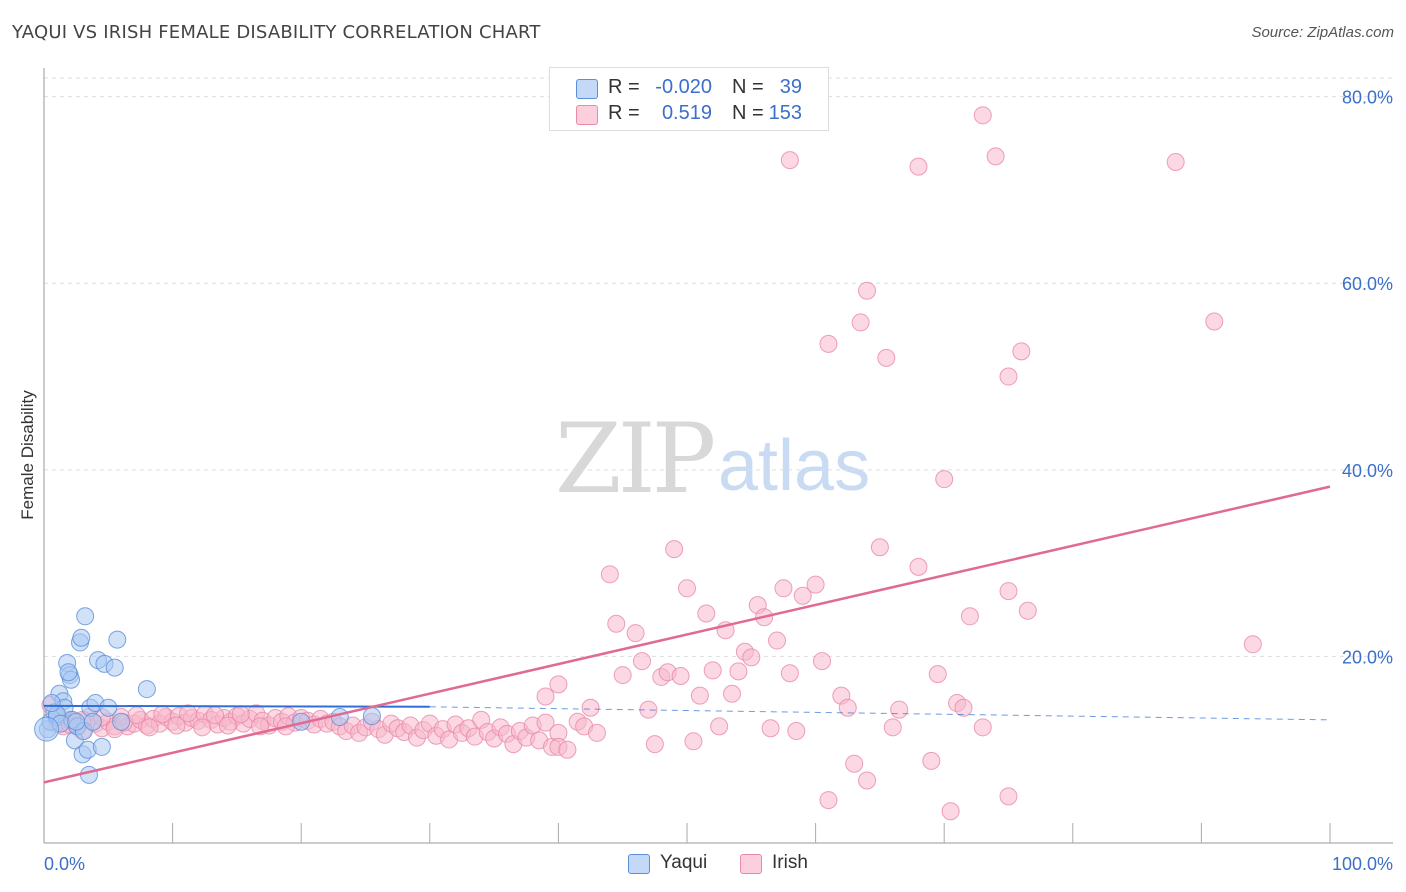 This screenshot has width=1406, height=892. What do you see at coordinates (587, 89) in the screenshot?
I see `legend-swatch-yaqui` at bounding box center [587, 89].